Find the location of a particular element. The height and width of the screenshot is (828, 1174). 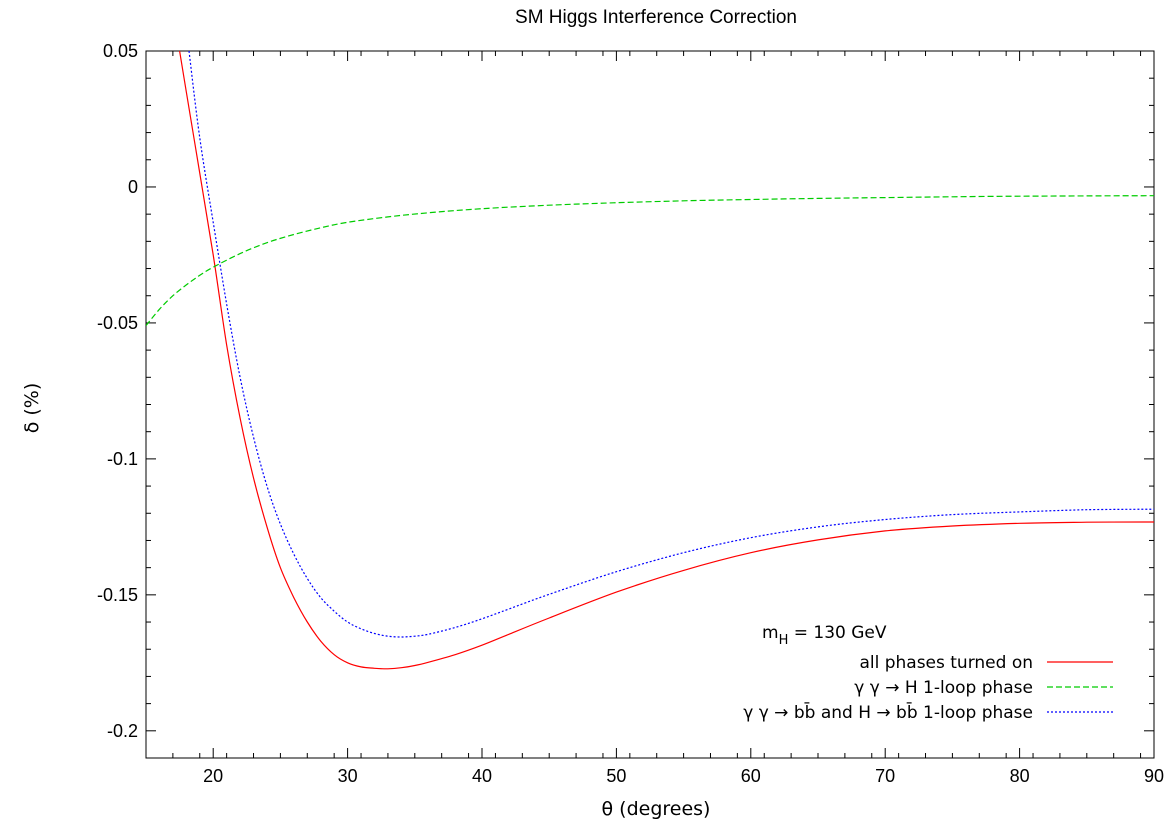

y-tick-label: -0.2 is located at coordinates (122, 731).